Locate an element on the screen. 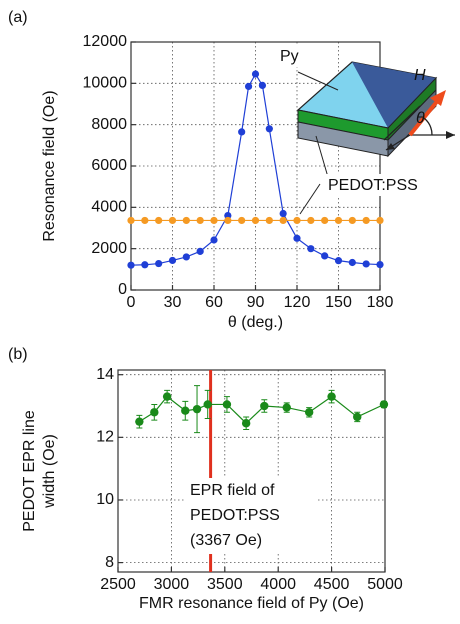 This screenshot has width=460, height=624. x-tick-label: 180 is located at coordinates (380, 302).